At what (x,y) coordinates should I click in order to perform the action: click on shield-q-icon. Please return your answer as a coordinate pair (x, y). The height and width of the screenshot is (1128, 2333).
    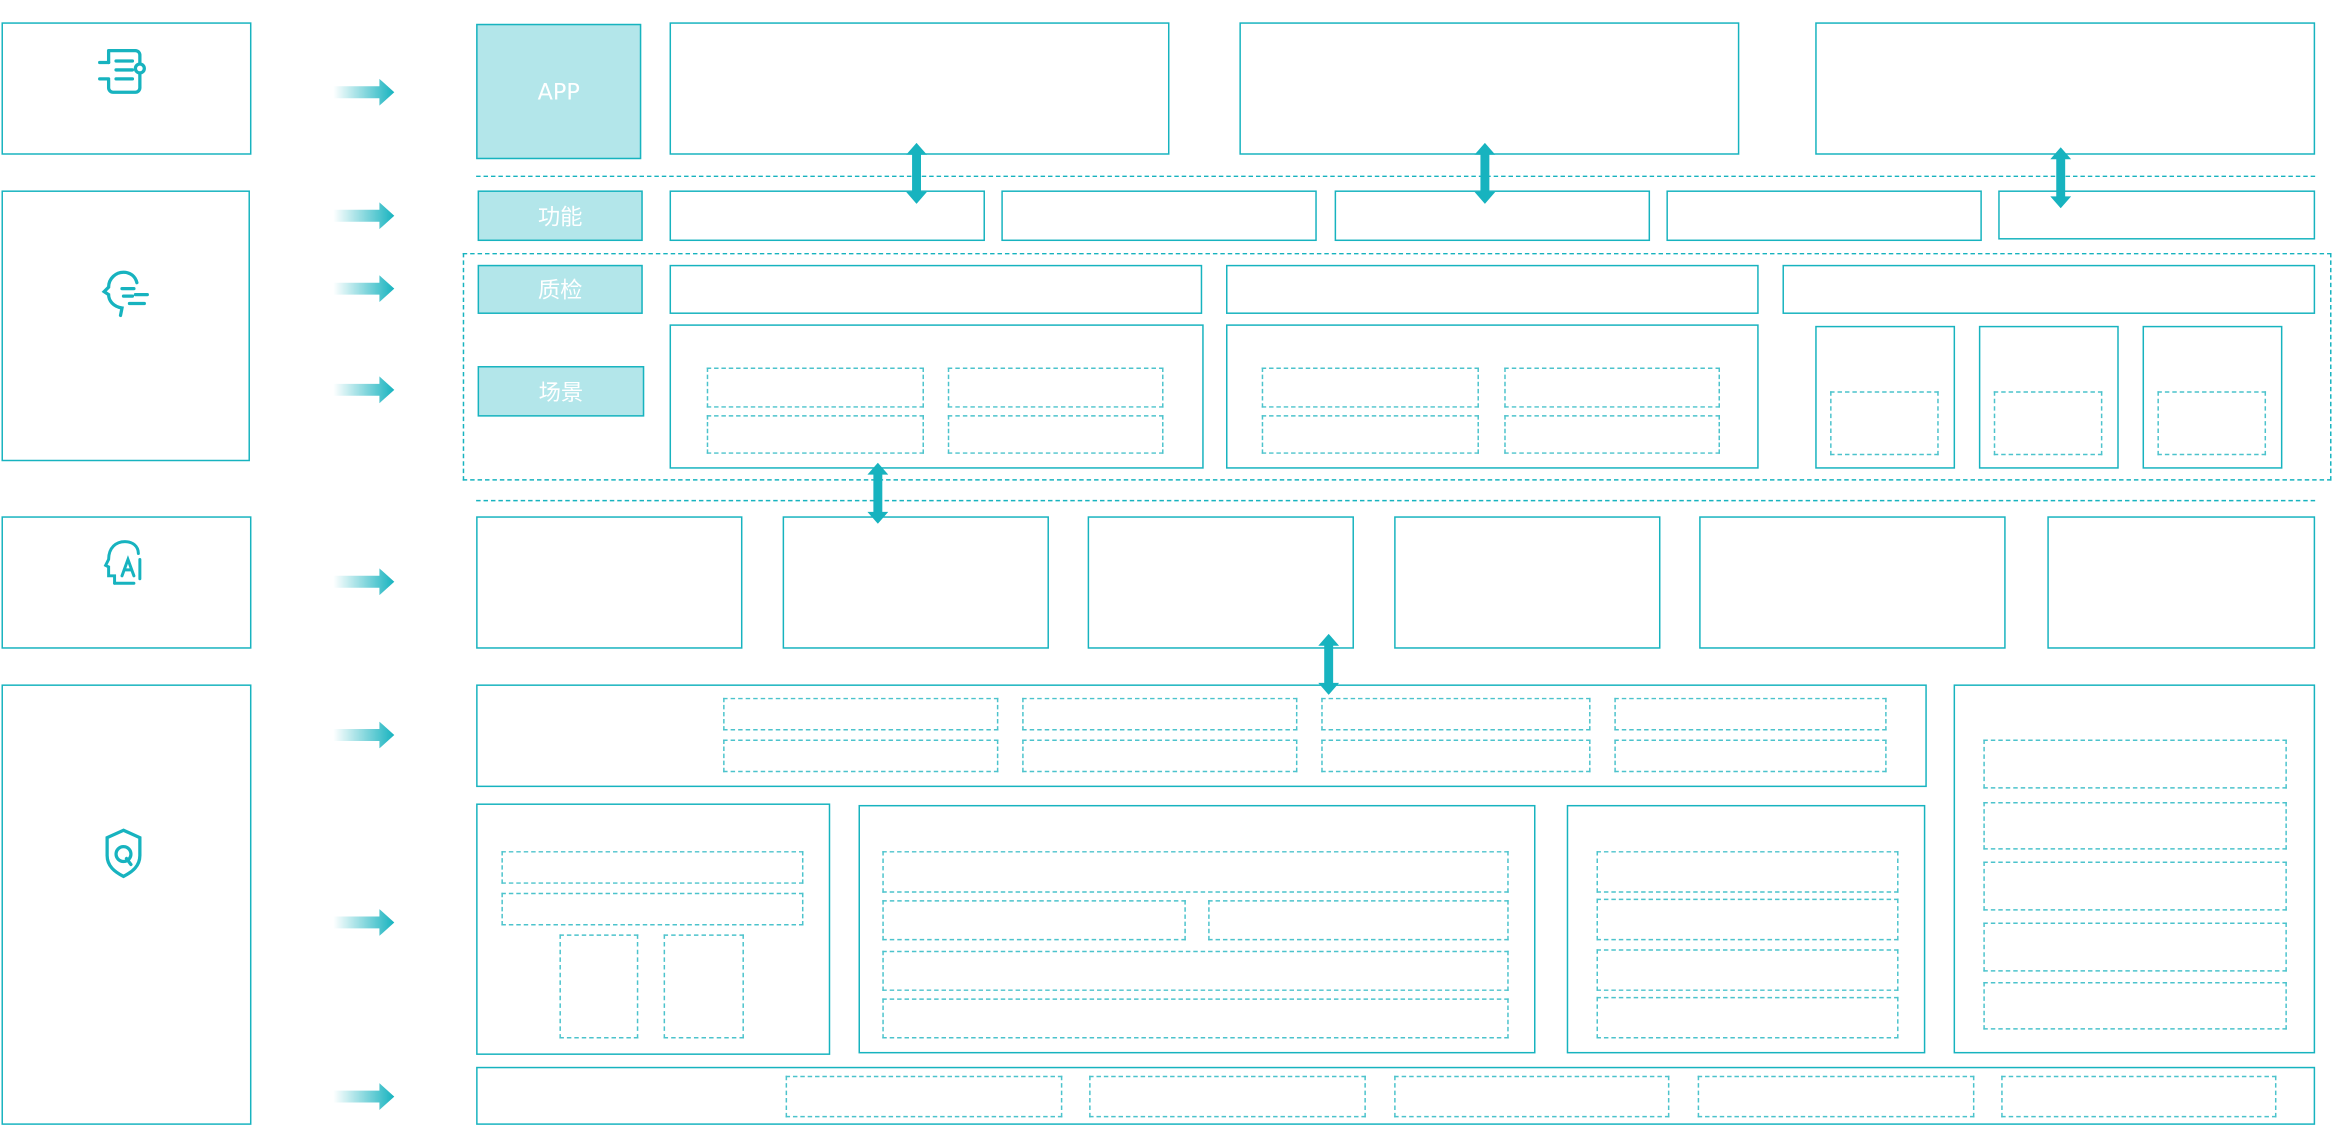
    Looking at the image, I should click on (123, 853).